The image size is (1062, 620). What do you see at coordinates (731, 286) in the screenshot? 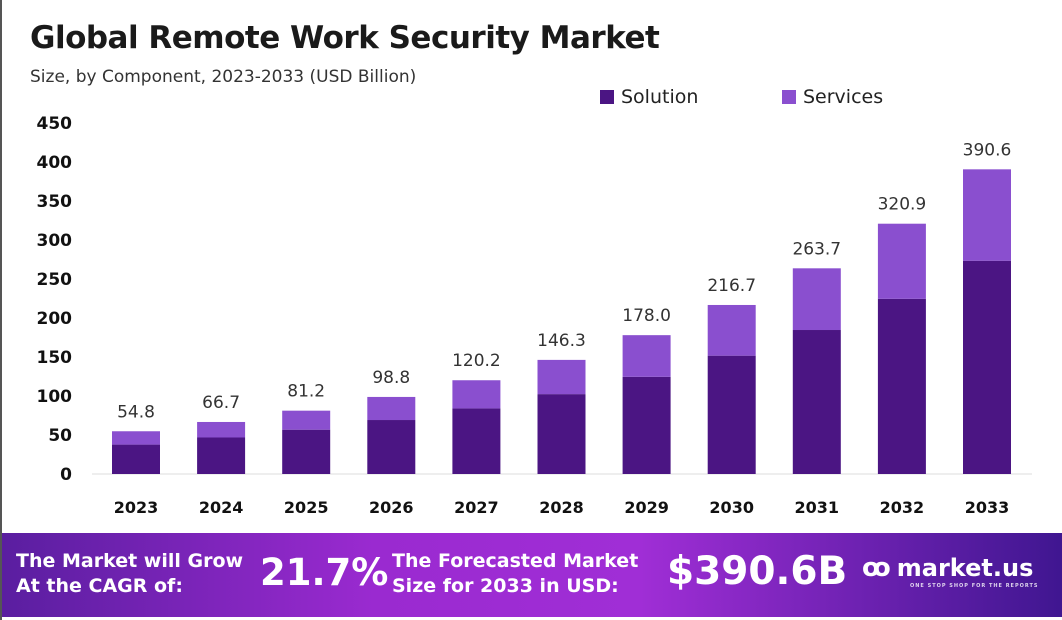
I see `data-label-2030: 216.7` at bounding box center [731, 286].